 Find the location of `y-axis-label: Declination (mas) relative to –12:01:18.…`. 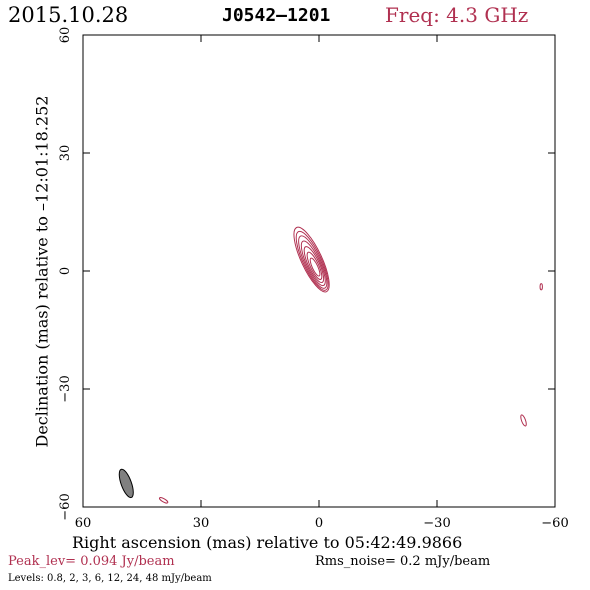

y-axis-label: Declination (mas) relative to –12:01:18.… is located at coordinates (42, 271).